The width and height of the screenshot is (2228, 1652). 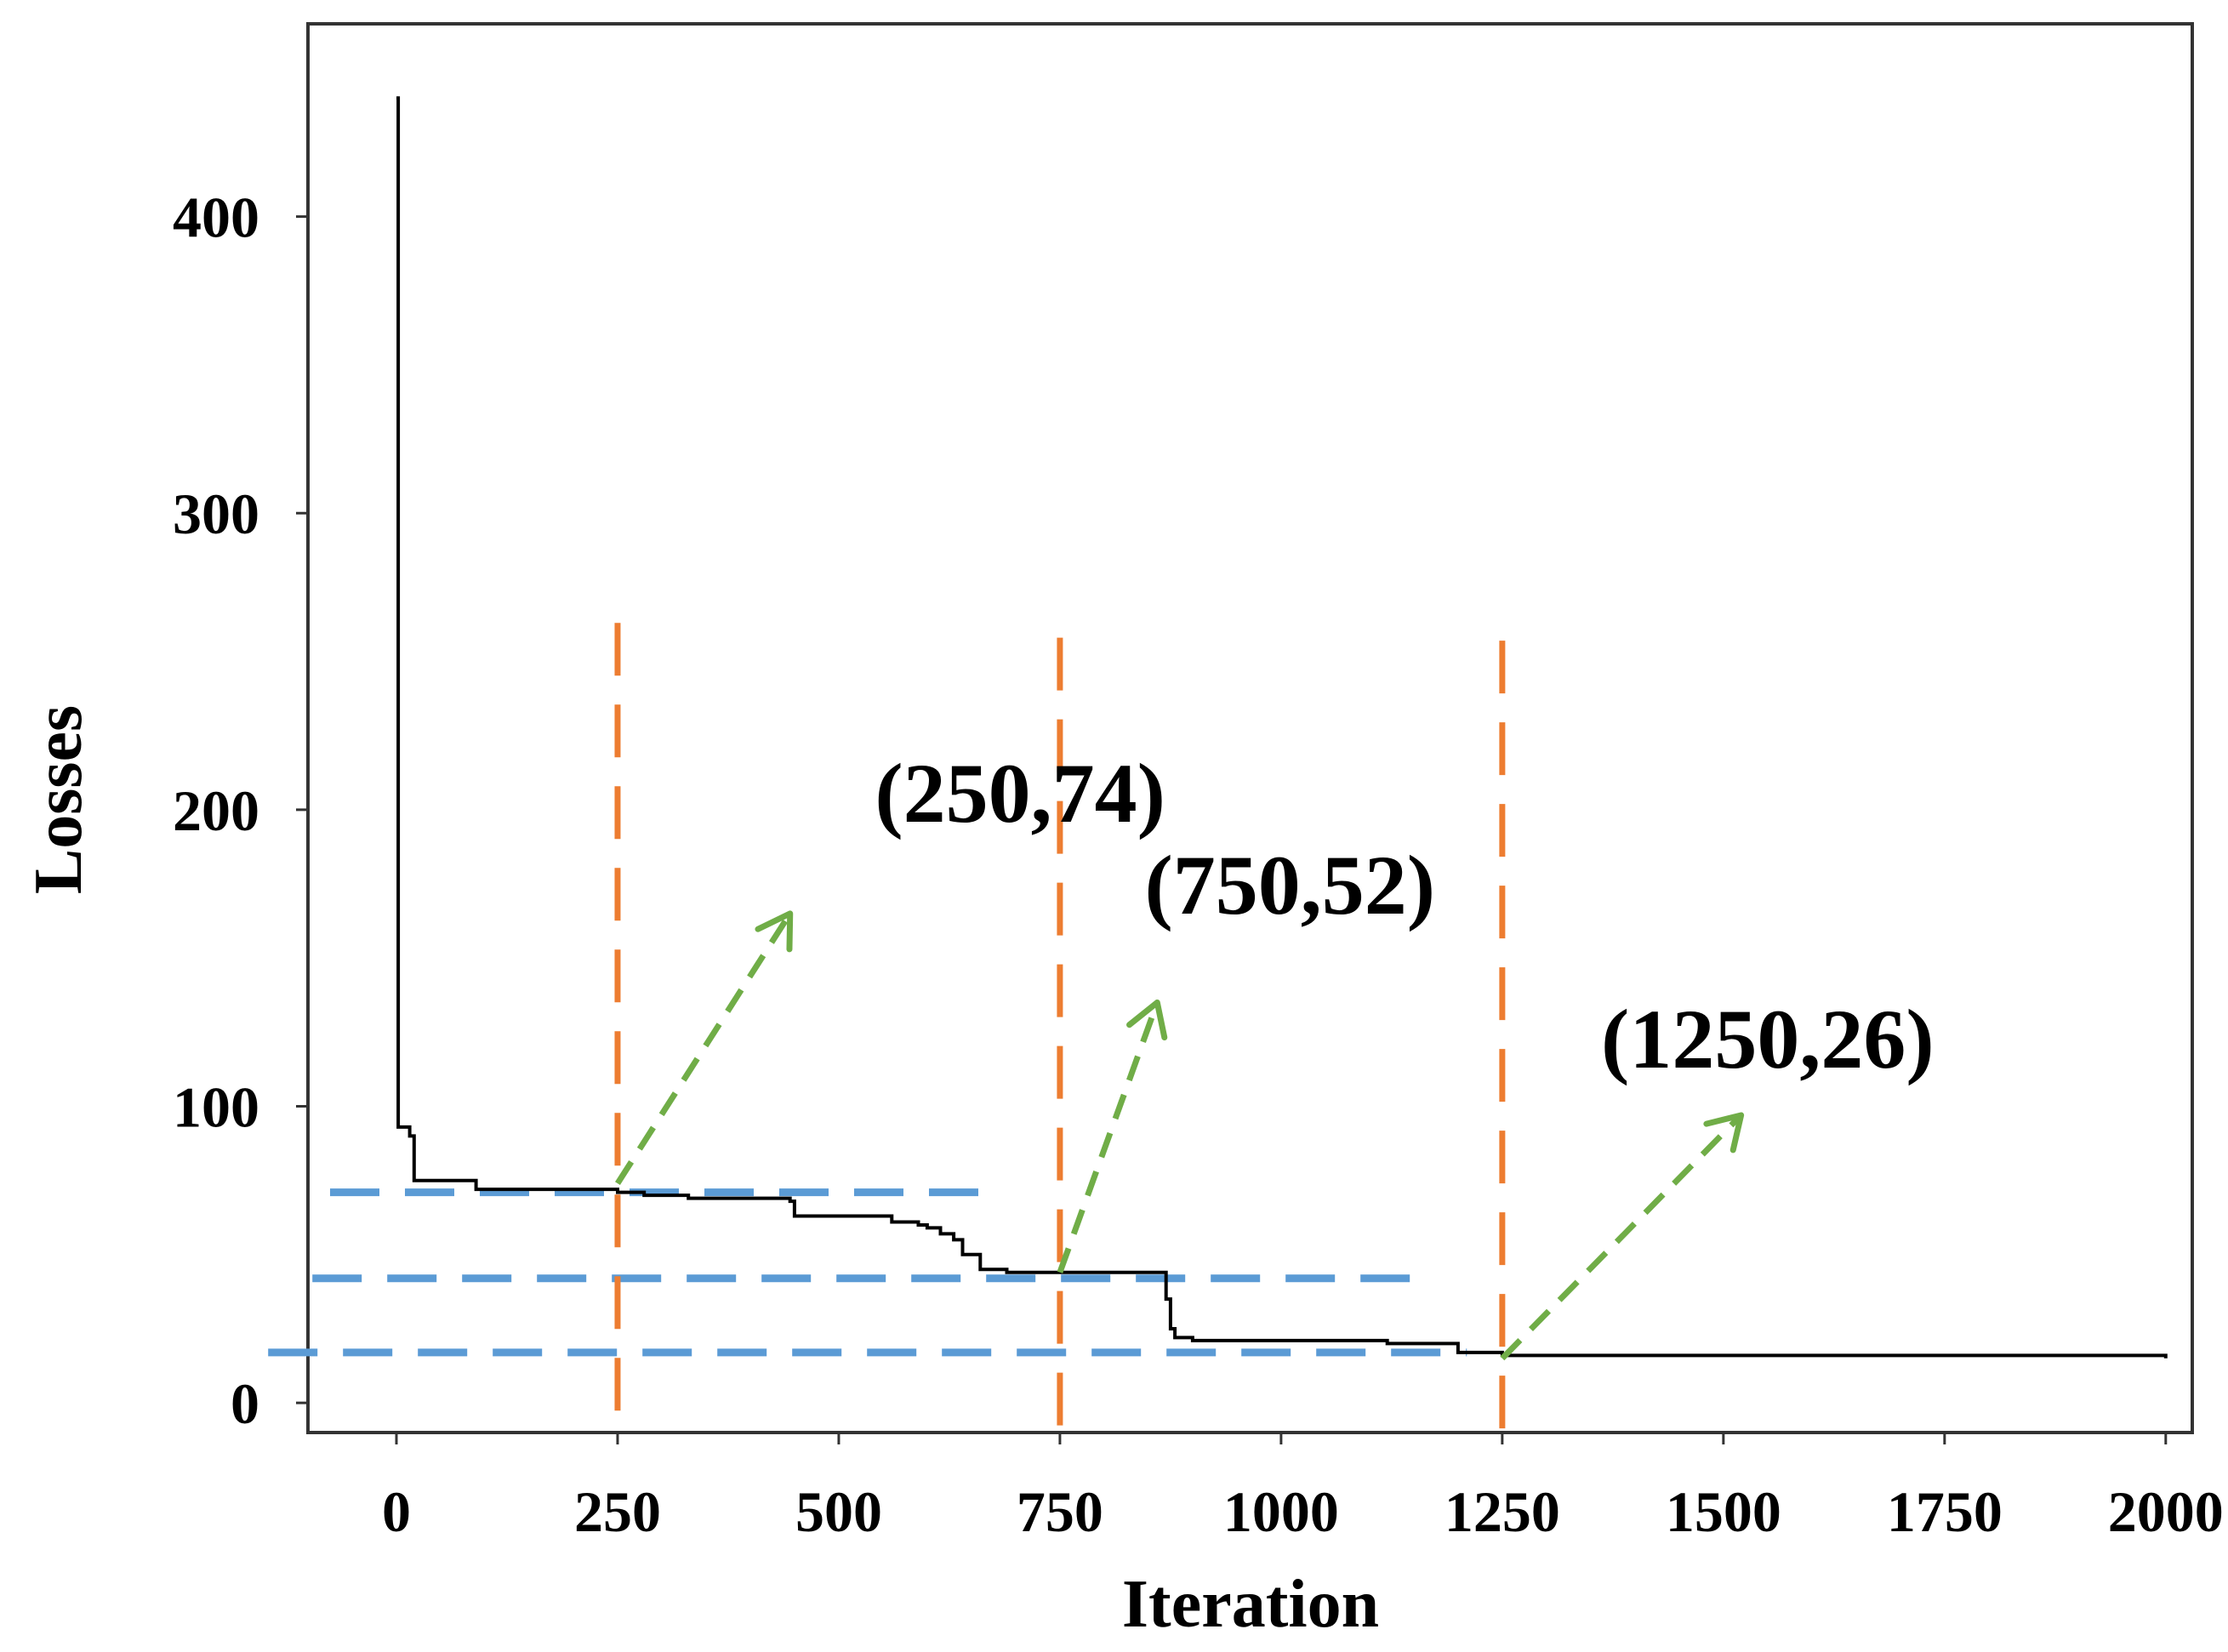 What do you see at coordinates (216, 1107) in the screenshot?
I see `y-tick-label: 100` at bounding box center [216, 1107].